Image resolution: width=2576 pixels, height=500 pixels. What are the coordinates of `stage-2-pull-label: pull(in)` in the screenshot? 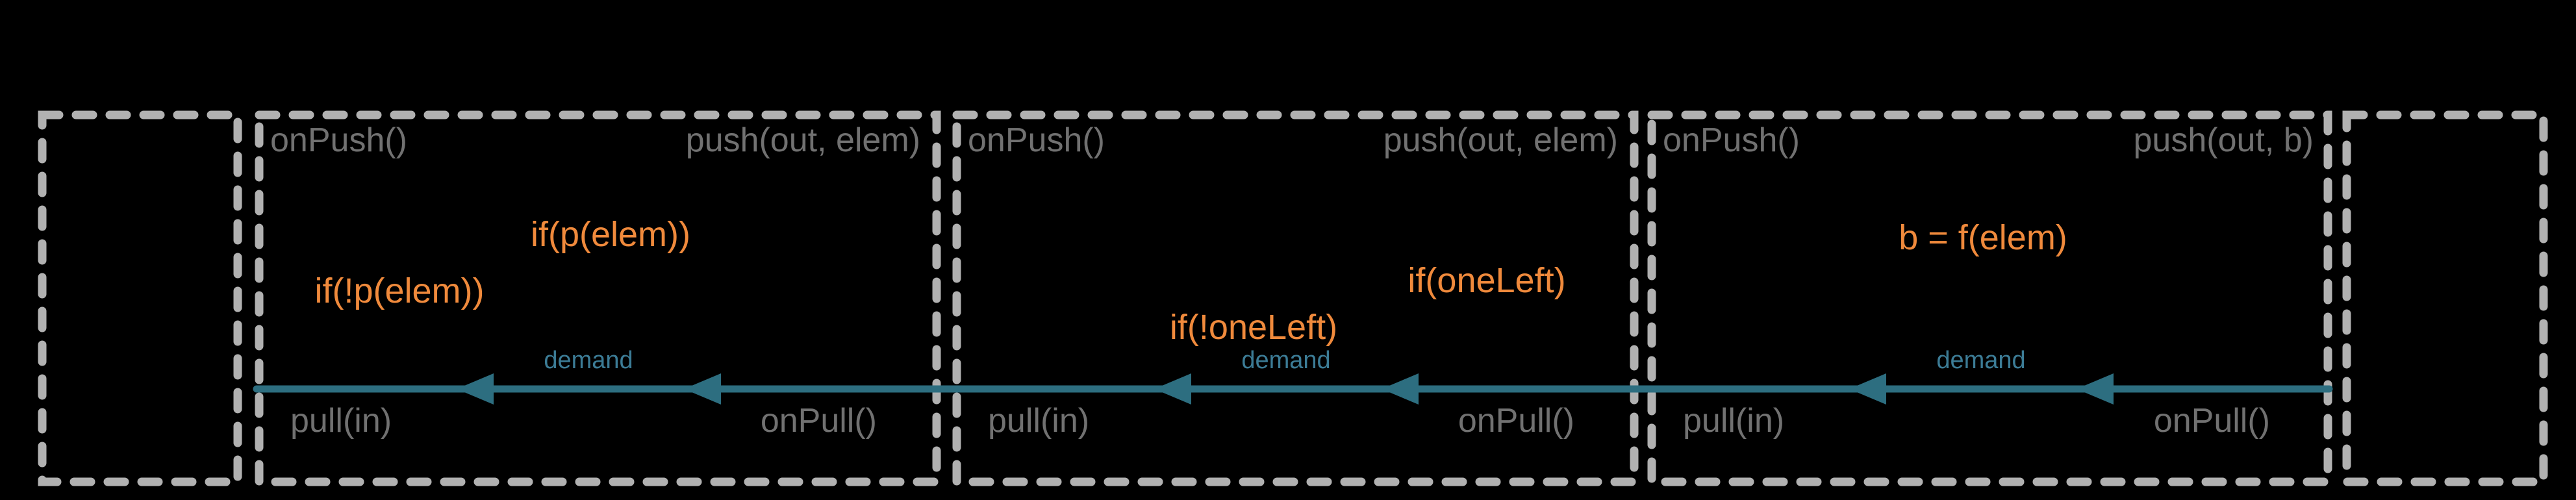 It's located at (1039, 421).